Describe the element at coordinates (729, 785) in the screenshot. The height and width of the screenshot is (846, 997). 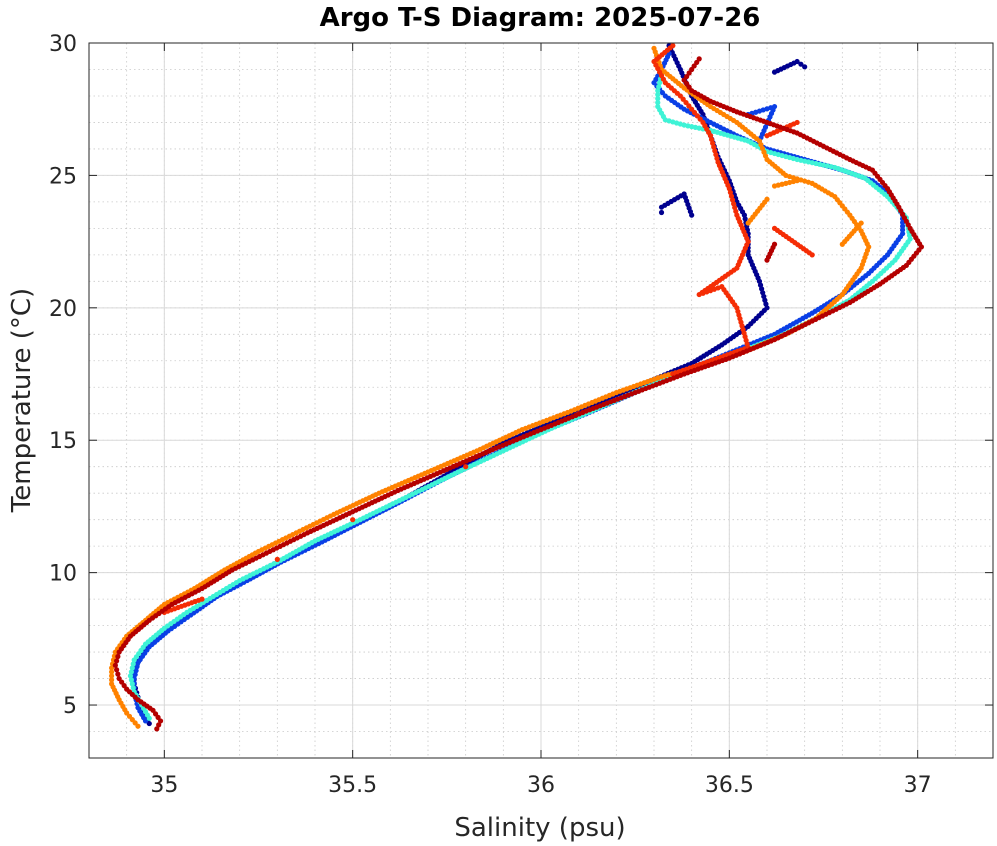
I see `x-tick-label: 36.5` at that location.